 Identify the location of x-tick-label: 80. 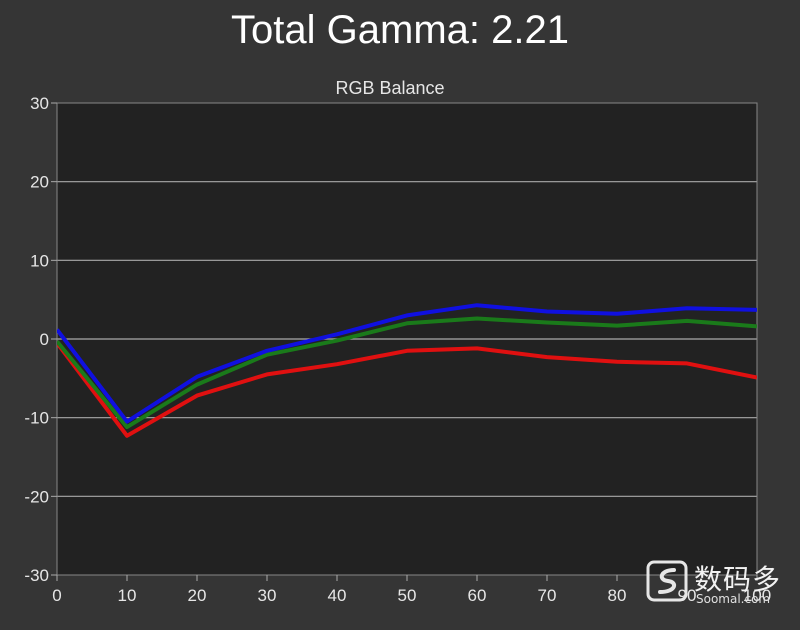
(617, 595).